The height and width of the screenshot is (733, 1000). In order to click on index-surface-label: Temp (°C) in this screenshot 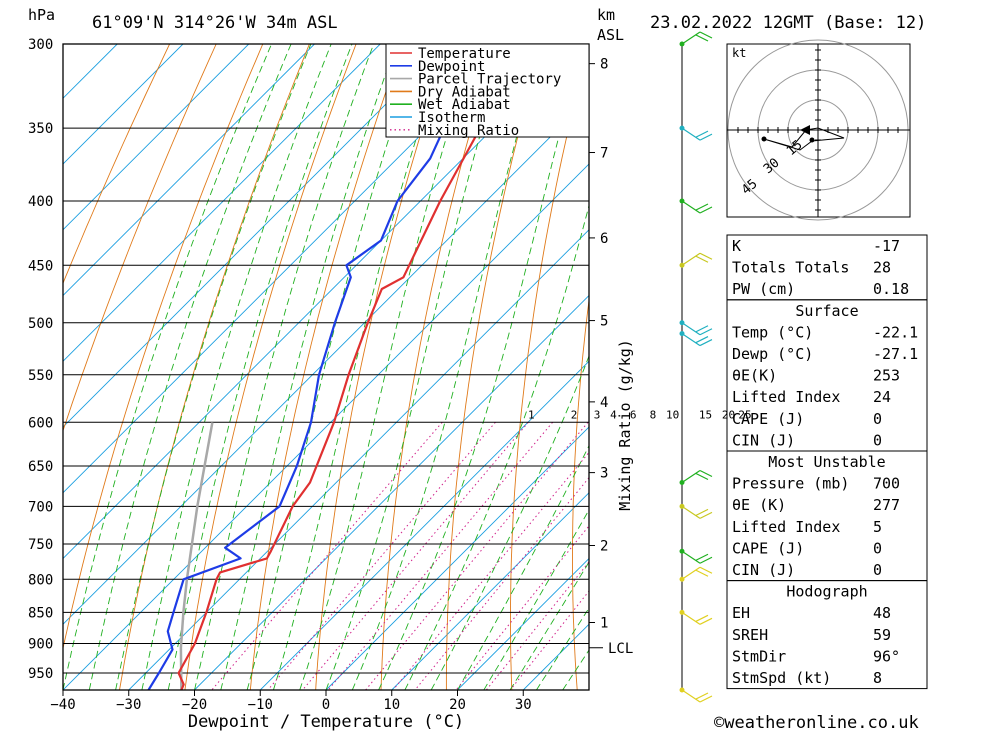, I will do `click(772, 332)`.